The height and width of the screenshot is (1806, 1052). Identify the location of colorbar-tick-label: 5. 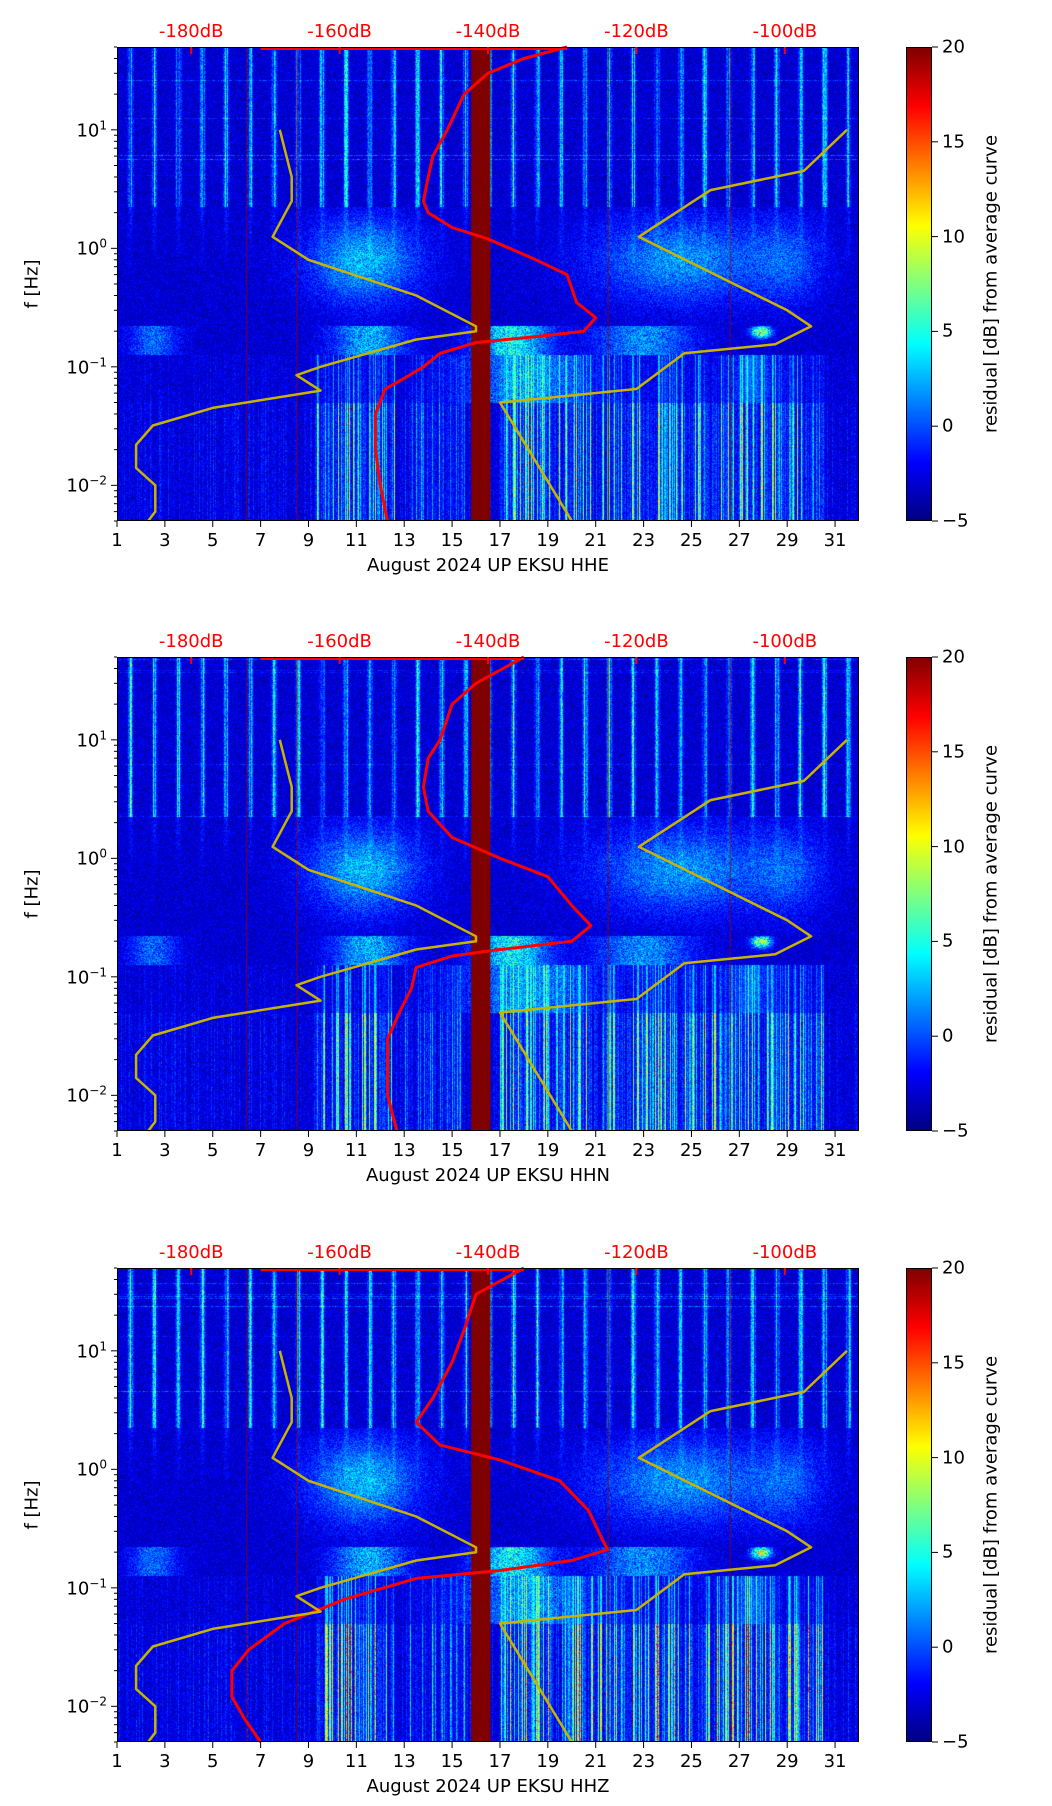
(948, 941).